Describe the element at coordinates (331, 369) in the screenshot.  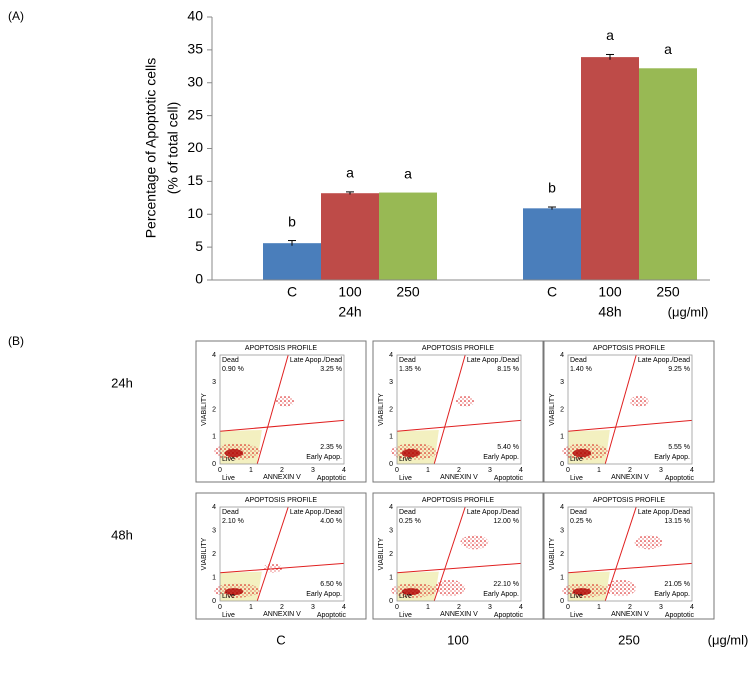
I see `quadrant-value: 3.25 %` at that location.